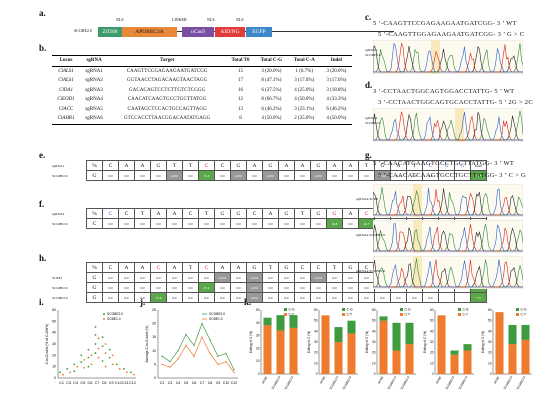  What do you see at coordinates (158, 297) in the screenshot?
I see `seq-value-cell: 37.8` at bounding box center [158, 297].